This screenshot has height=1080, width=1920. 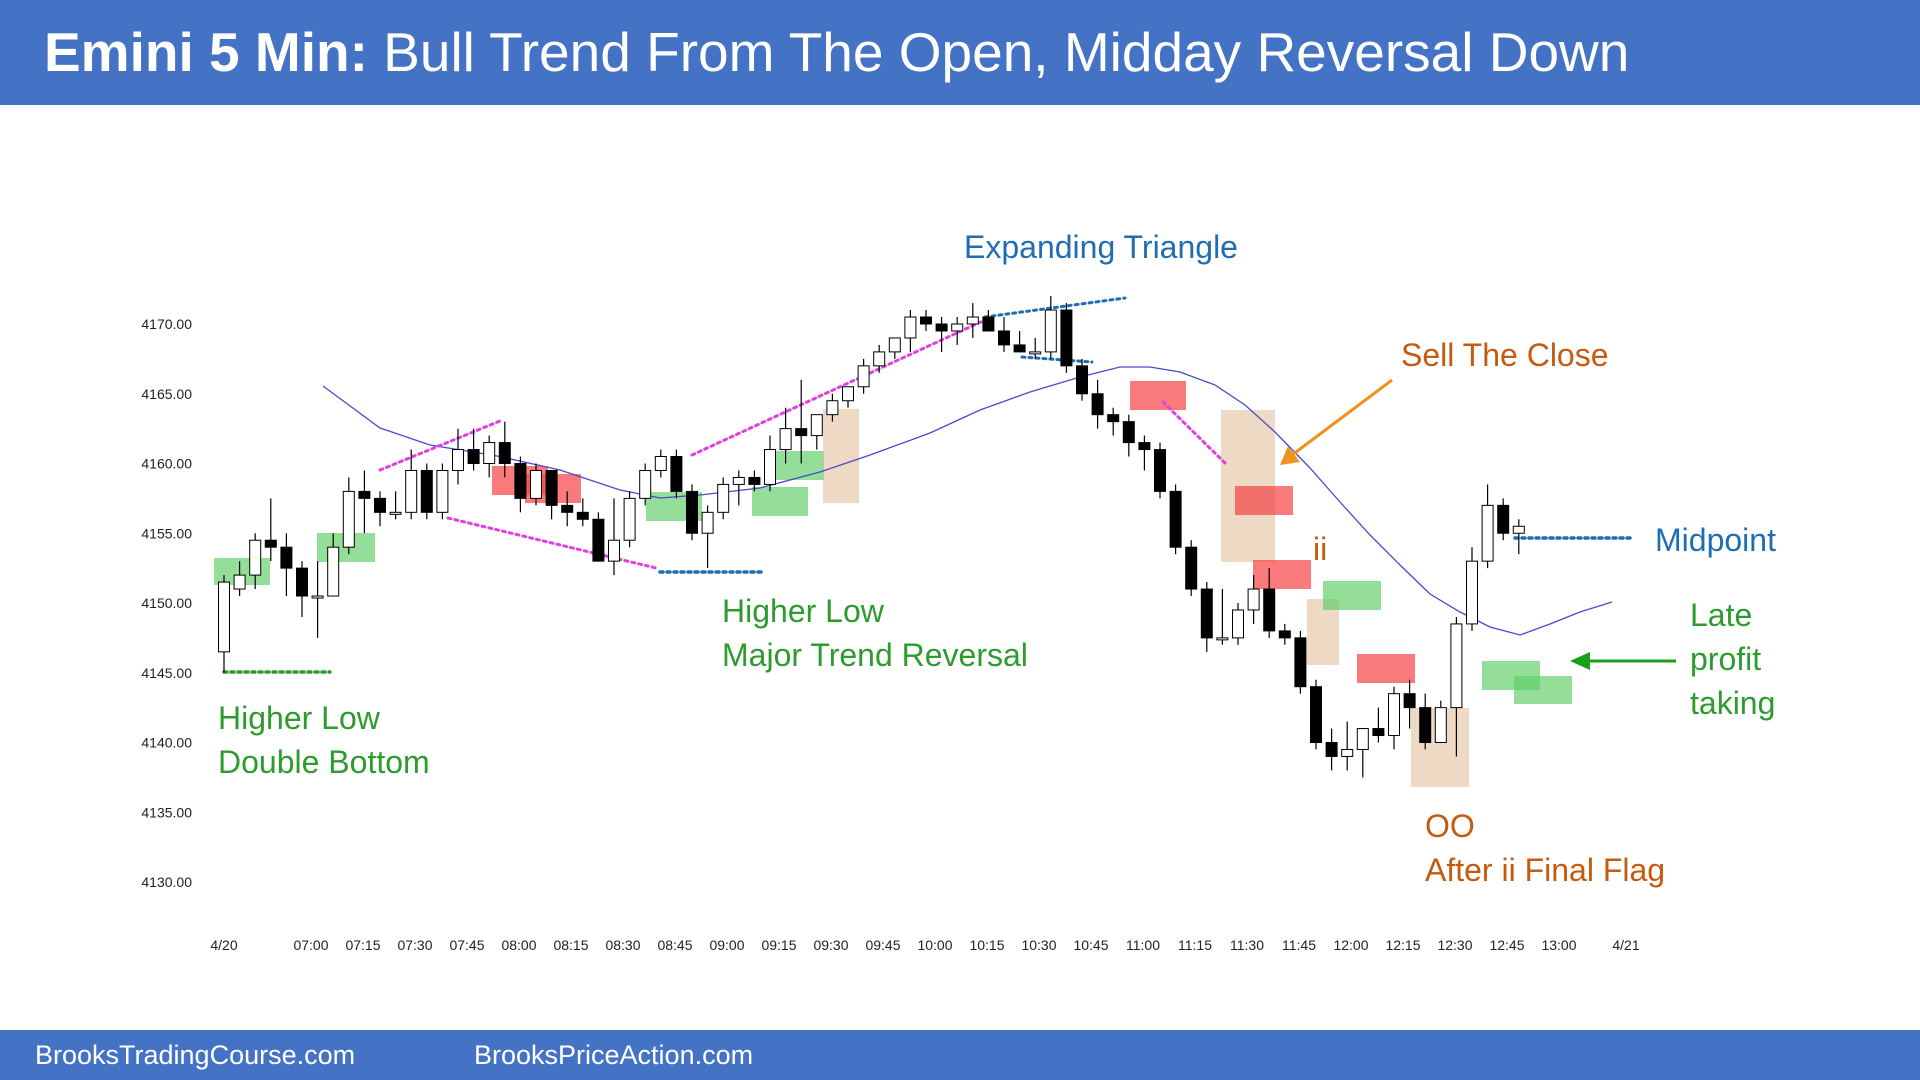 What do you see at coordinates (195, 1055) in the screenshot?
I see `footer-left-link: BrooksTradingCourse.com` at bounding box center [195, 1055].